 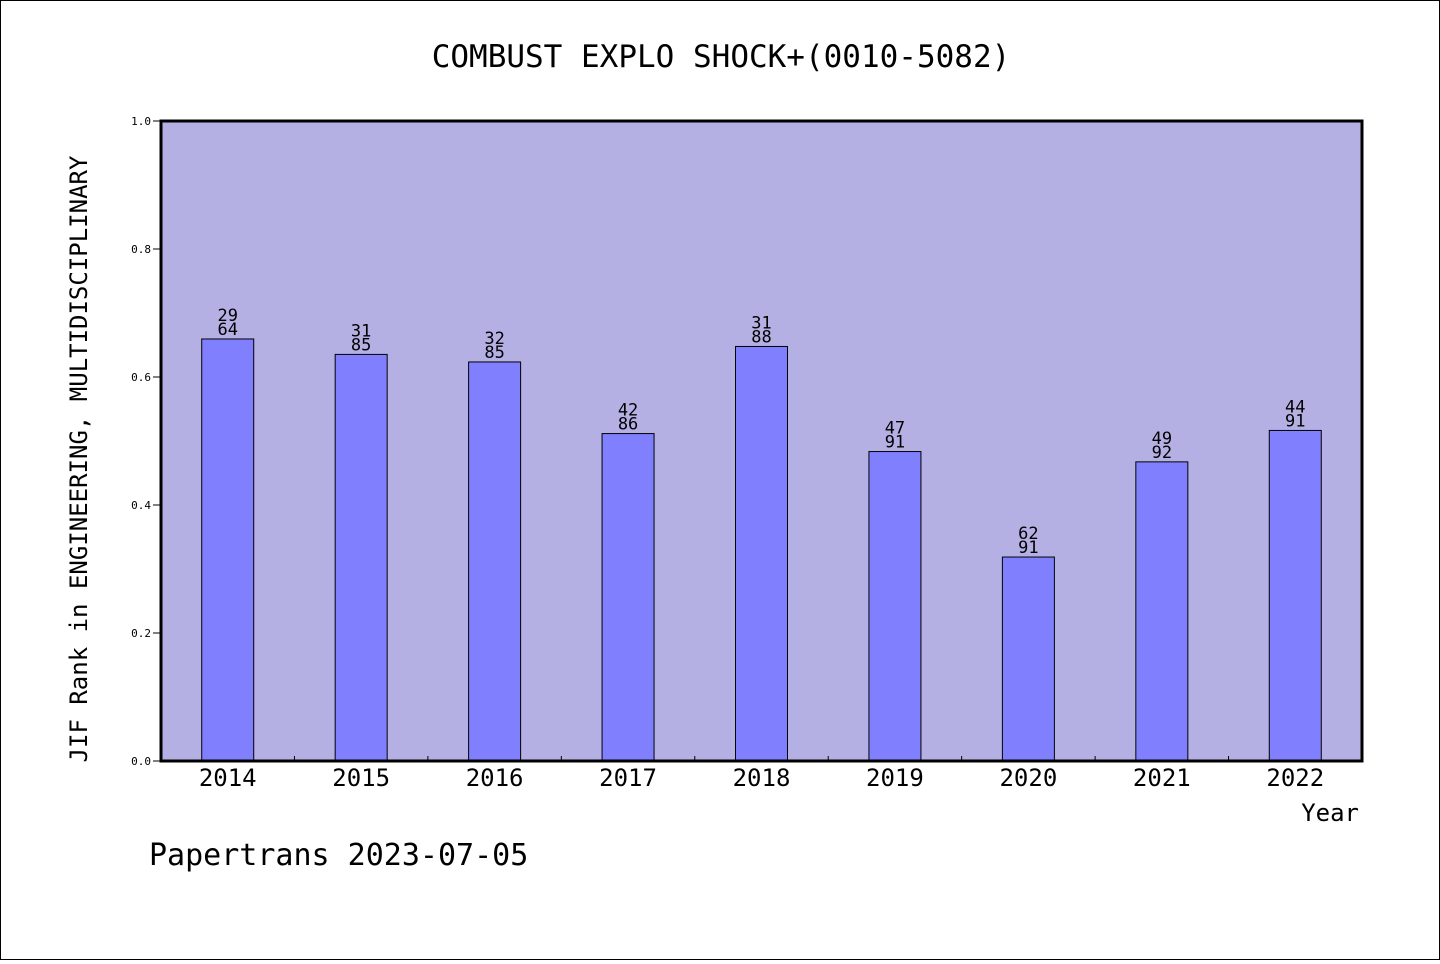 I want to click on bar-label-rank-2014: 29, so click(x=227, y=316).